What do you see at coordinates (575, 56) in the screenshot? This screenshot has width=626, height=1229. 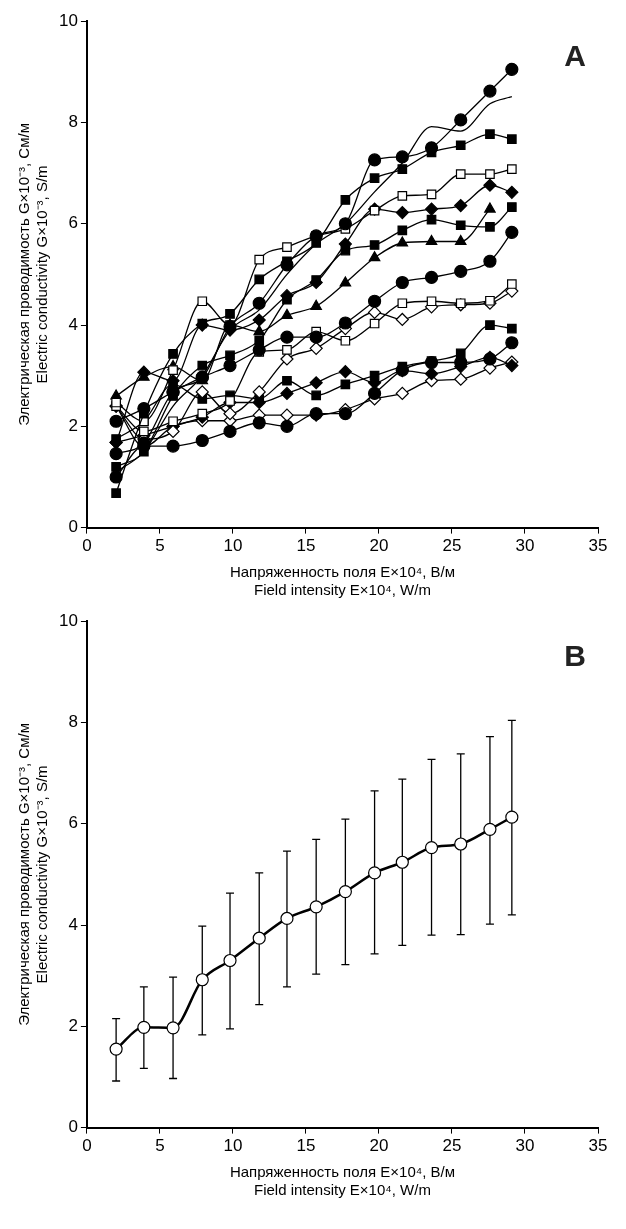 I see `annotation: A` at bounding box center [575, 56].